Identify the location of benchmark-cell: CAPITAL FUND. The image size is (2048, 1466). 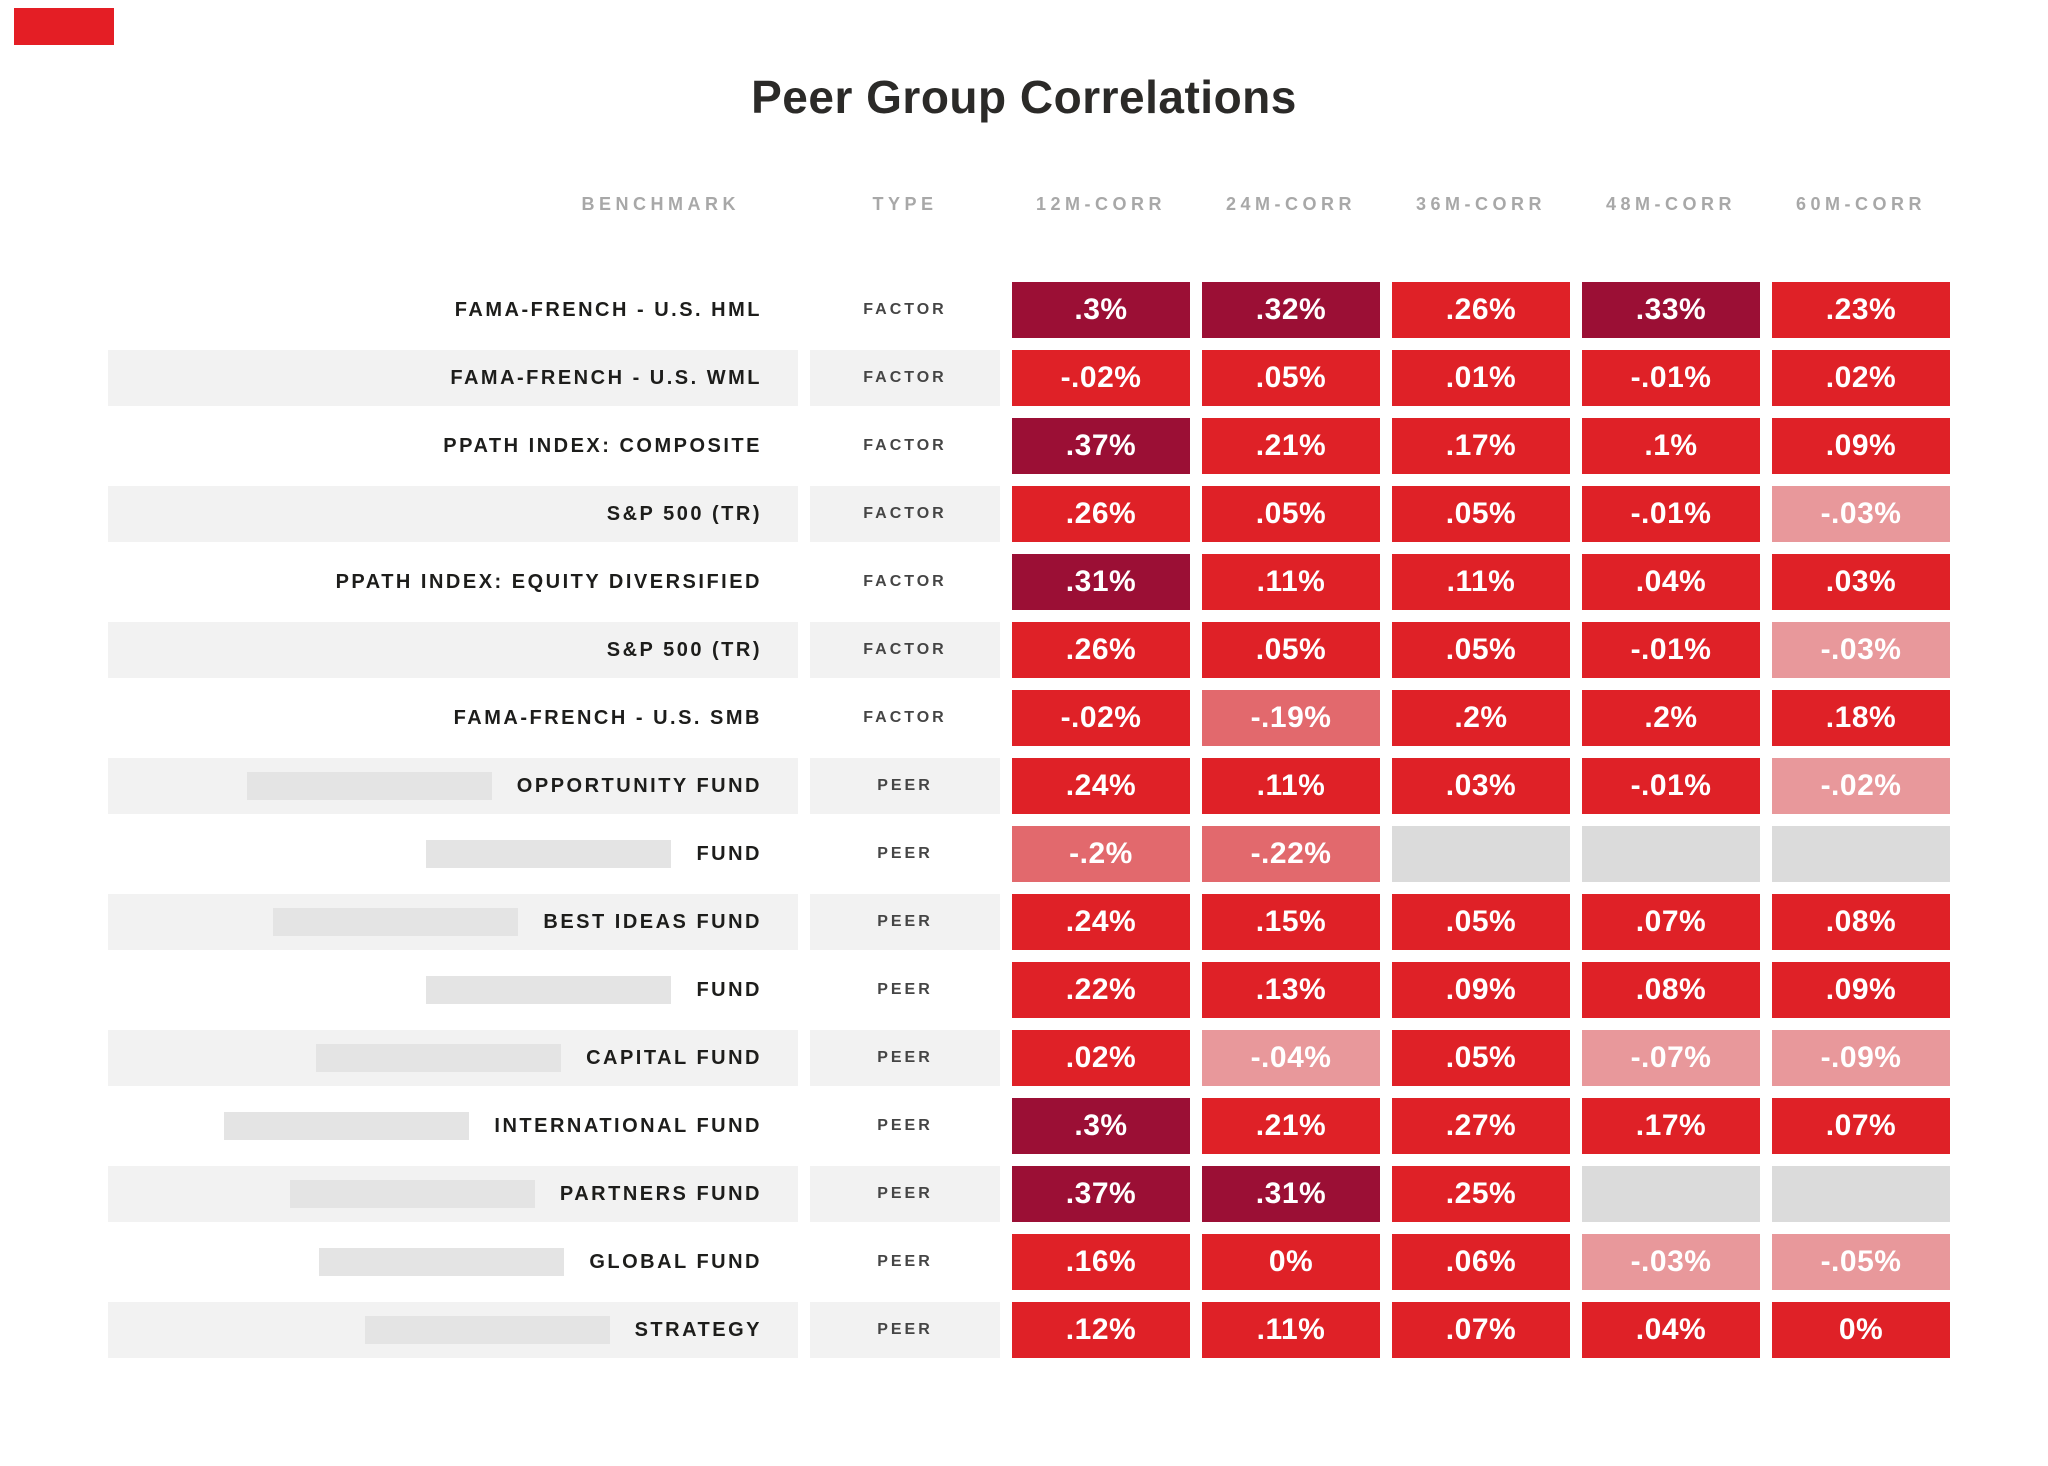
(453, 1058).